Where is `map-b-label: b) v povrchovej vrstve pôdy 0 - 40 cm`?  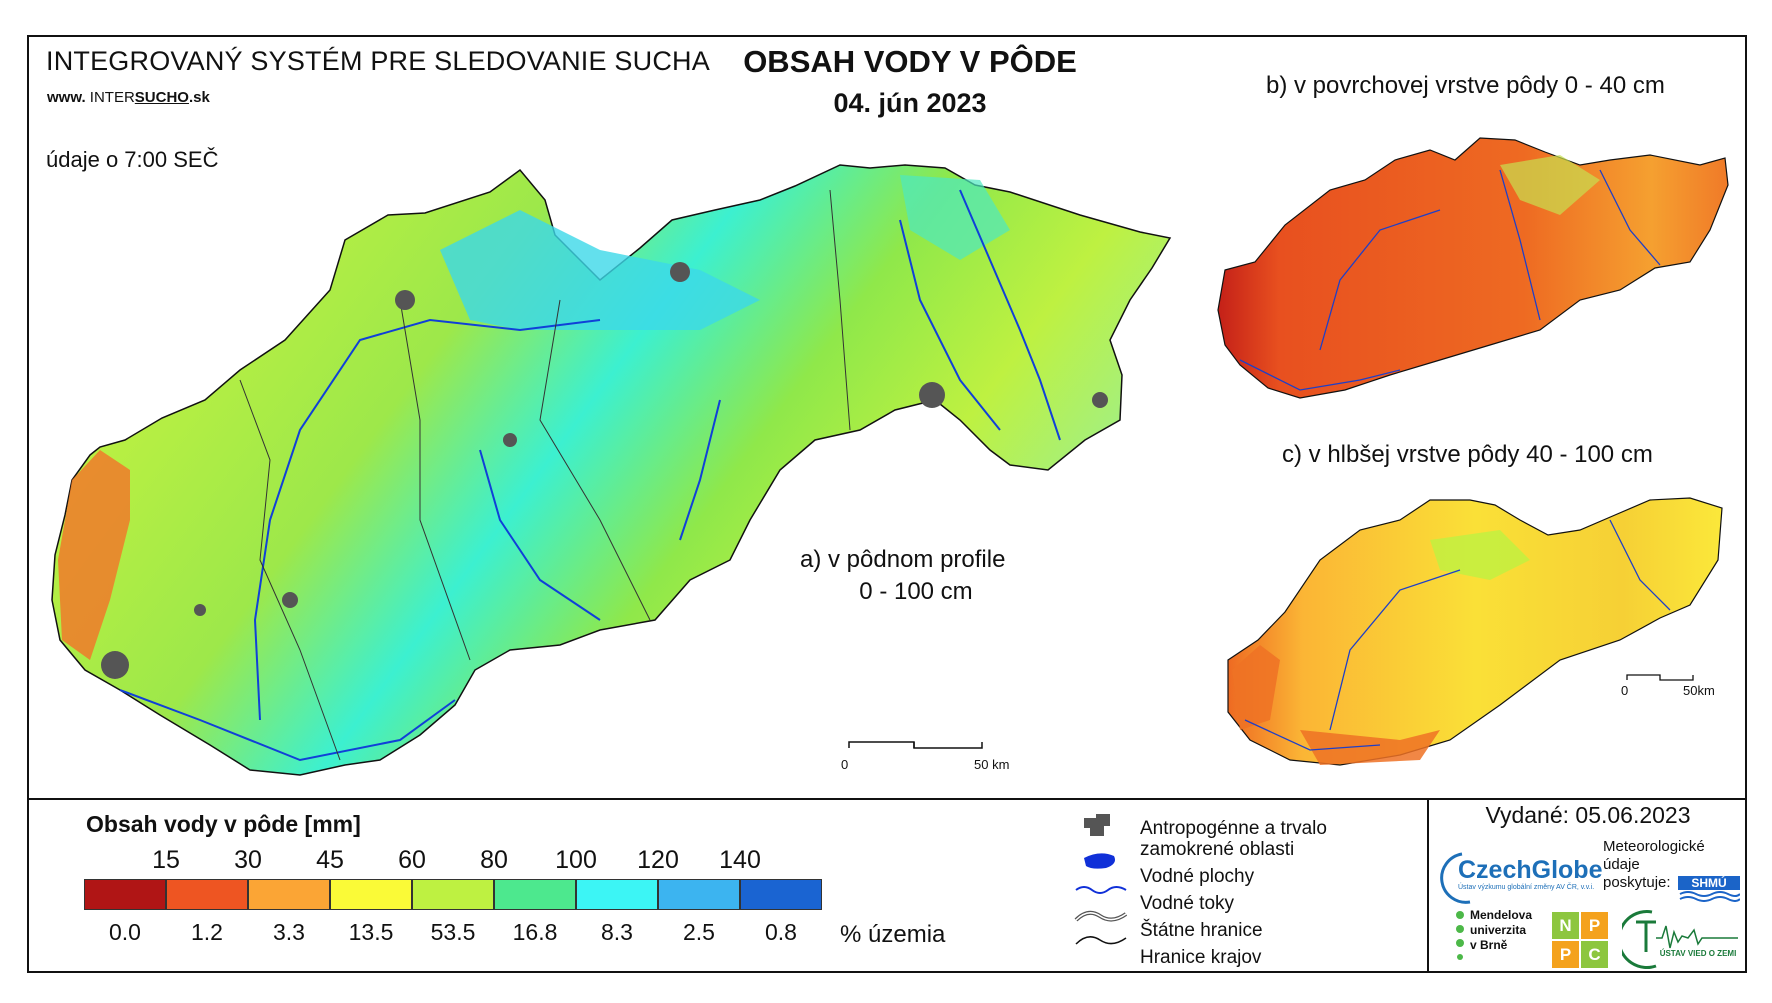 map-b-label: b) v povrchovej vrstve pôdy 0 - 40 cm is located at coordinates (1465, 85).